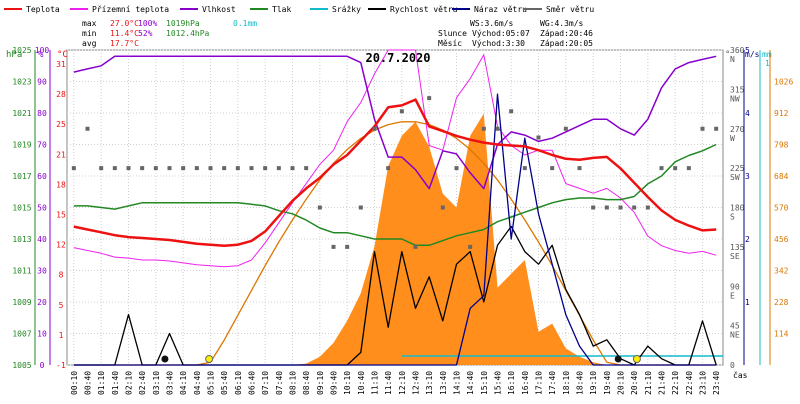 The height and width of the screenshot is (404, 800). I want to click on direction-label: W, so click(732, 138).